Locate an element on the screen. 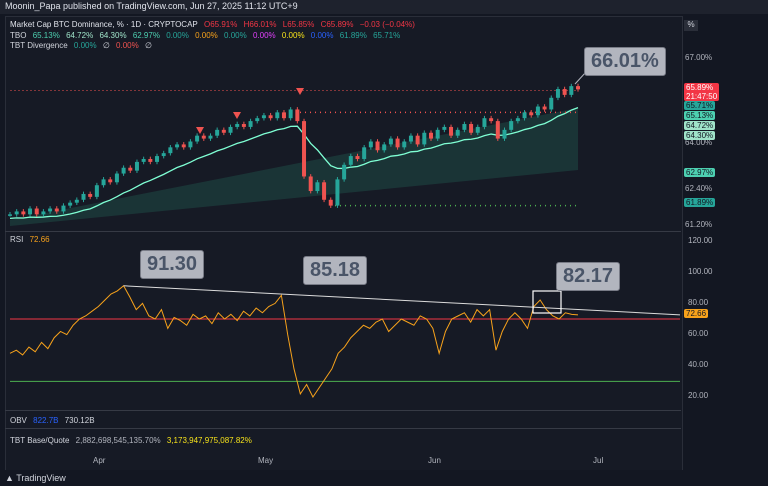 Image resolution: width=768 pixels, height=486 pixels. obv-val-1: 822.7B is located at coordinates (46, 420).